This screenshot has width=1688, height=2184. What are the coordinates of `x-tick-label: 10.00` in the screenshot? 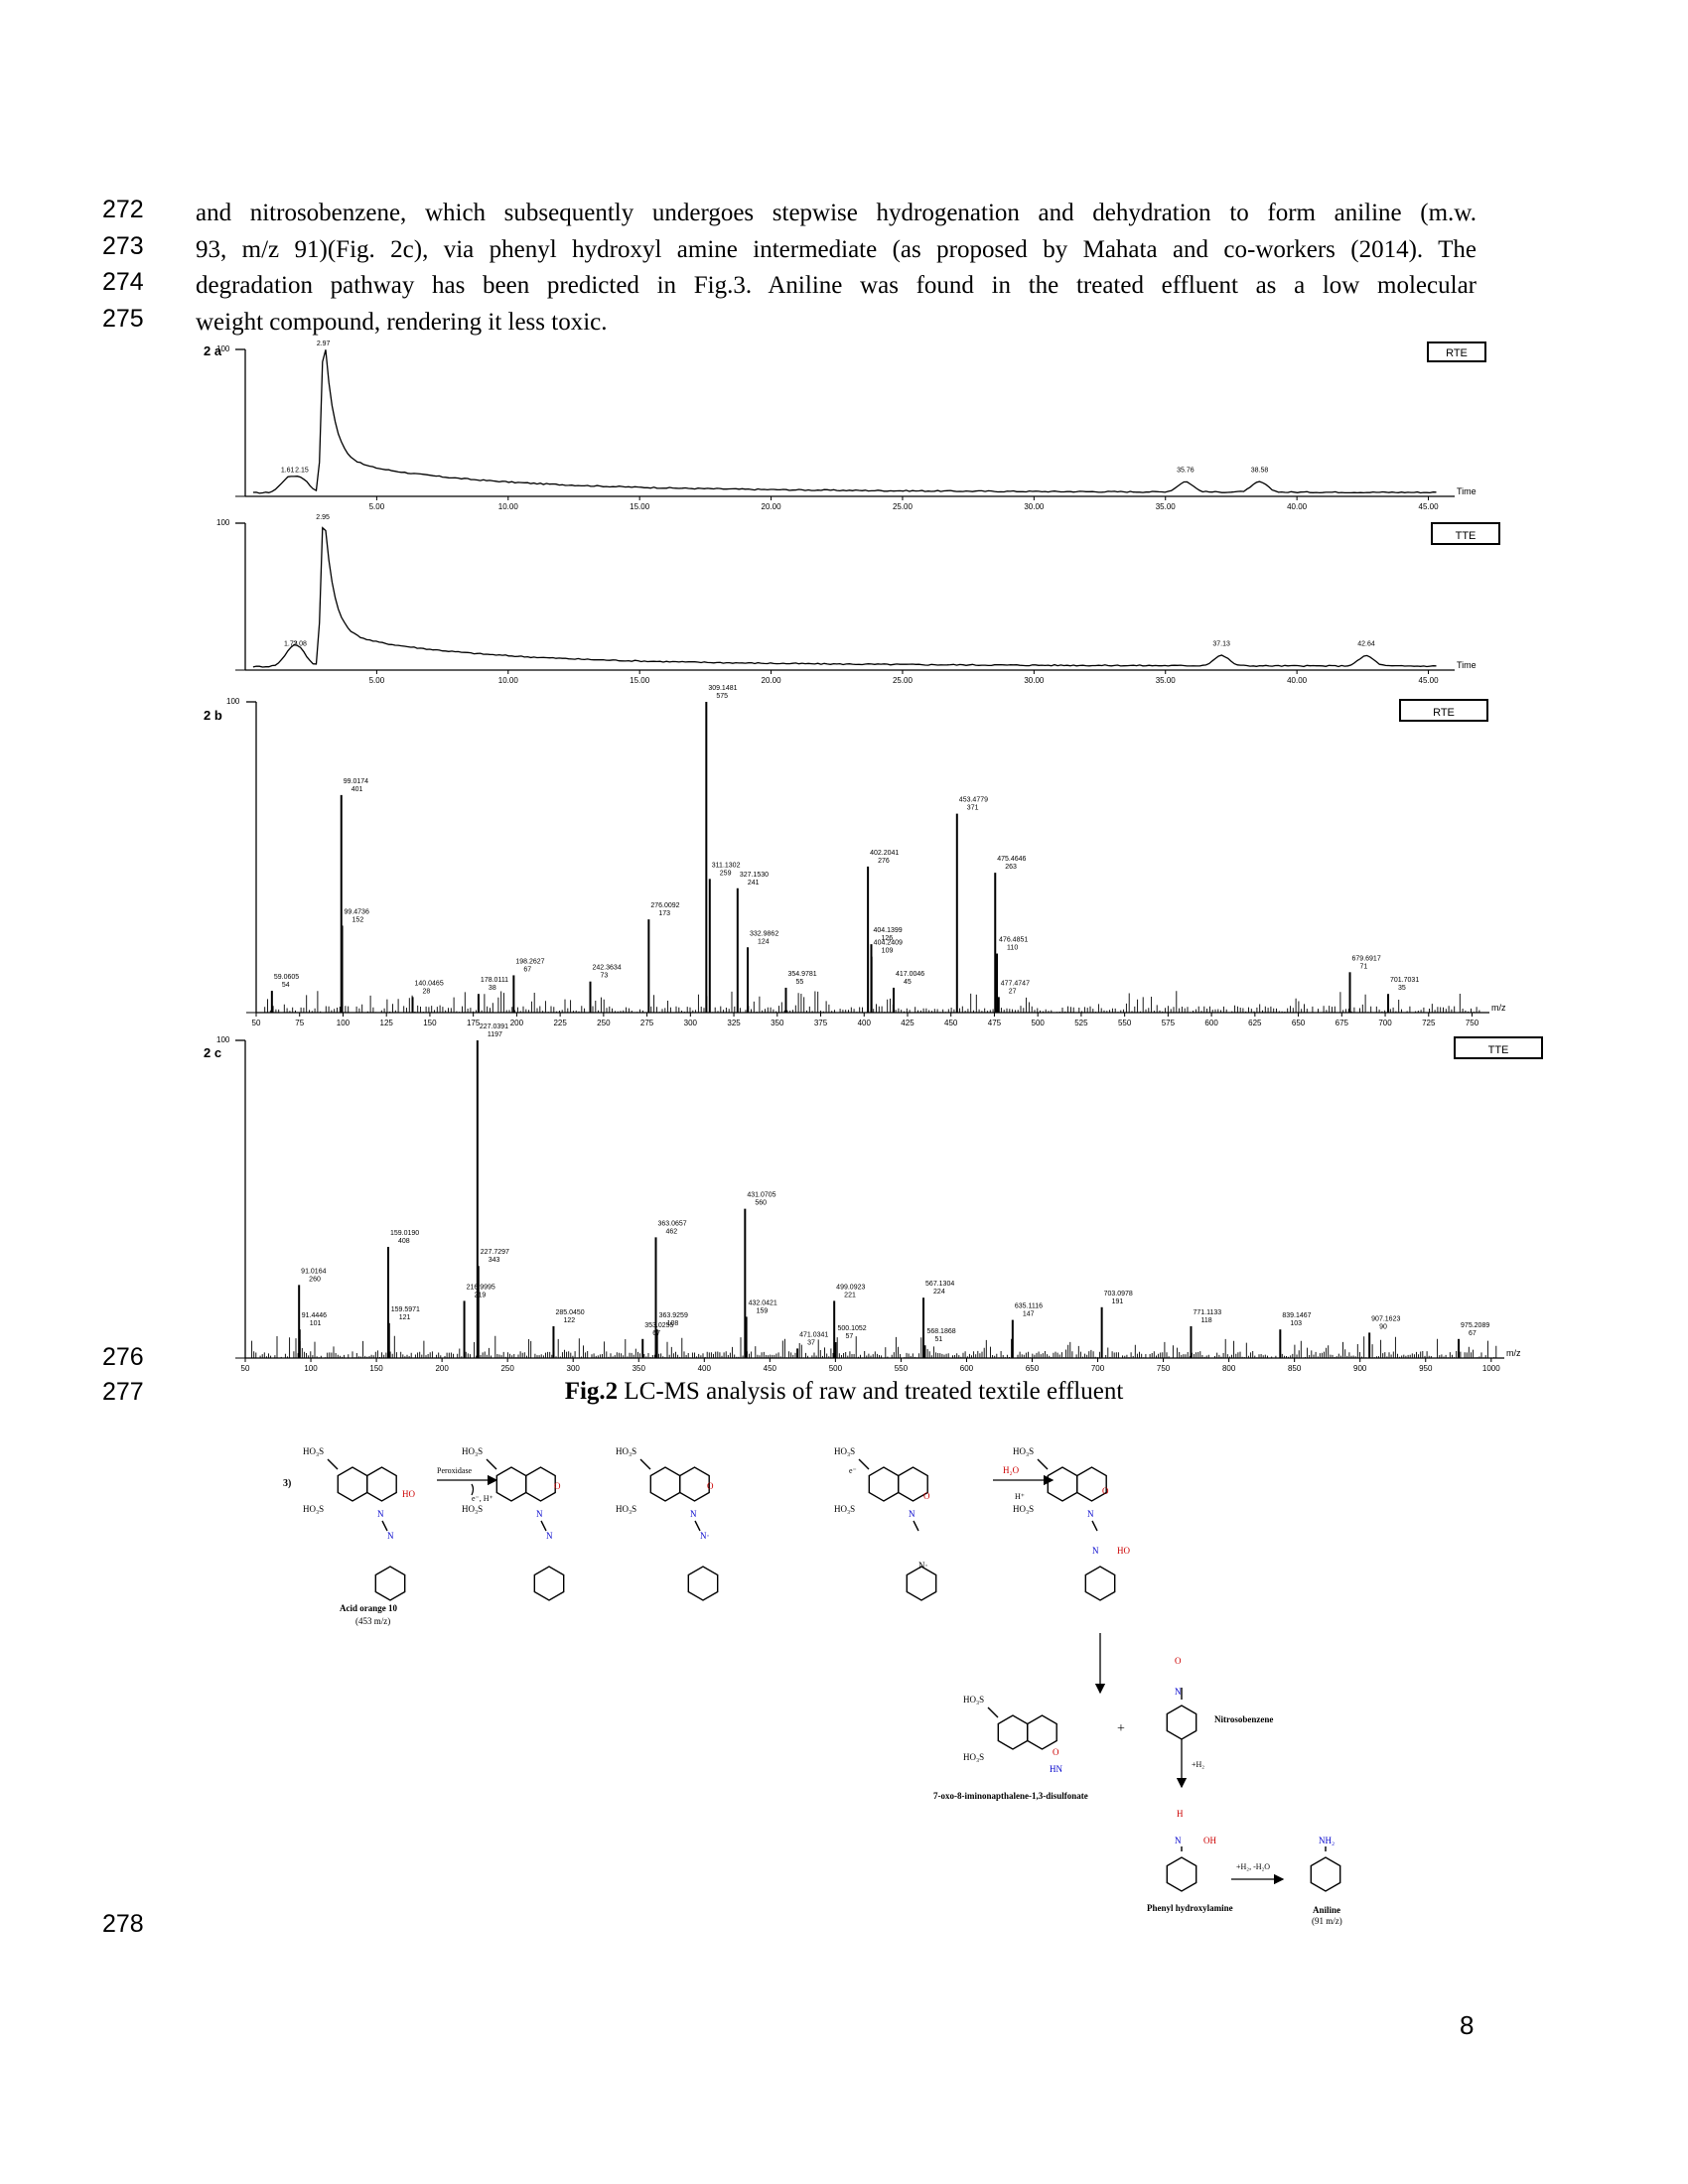 It's located at (508, 680).